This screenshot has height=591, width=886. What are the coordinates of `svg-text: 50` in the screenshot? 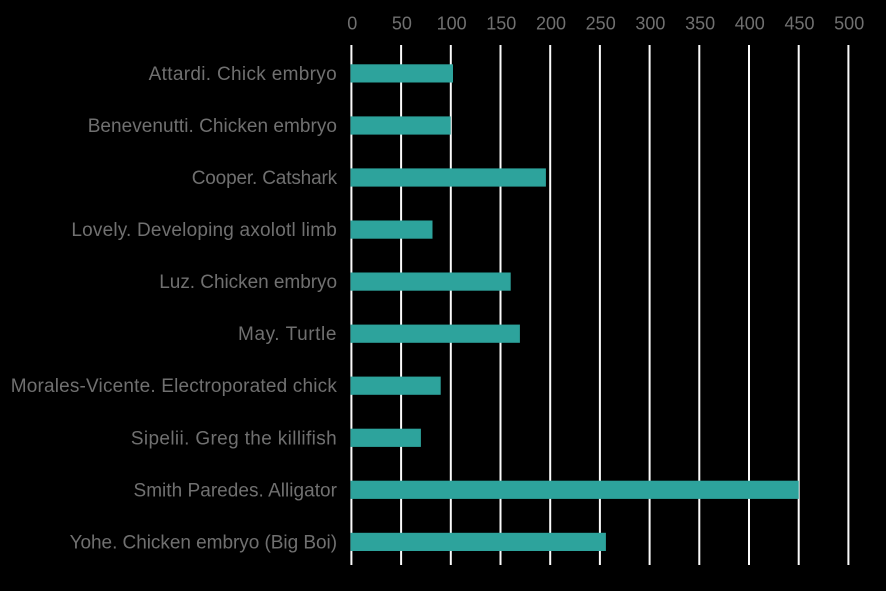 It's located at (402, 24).